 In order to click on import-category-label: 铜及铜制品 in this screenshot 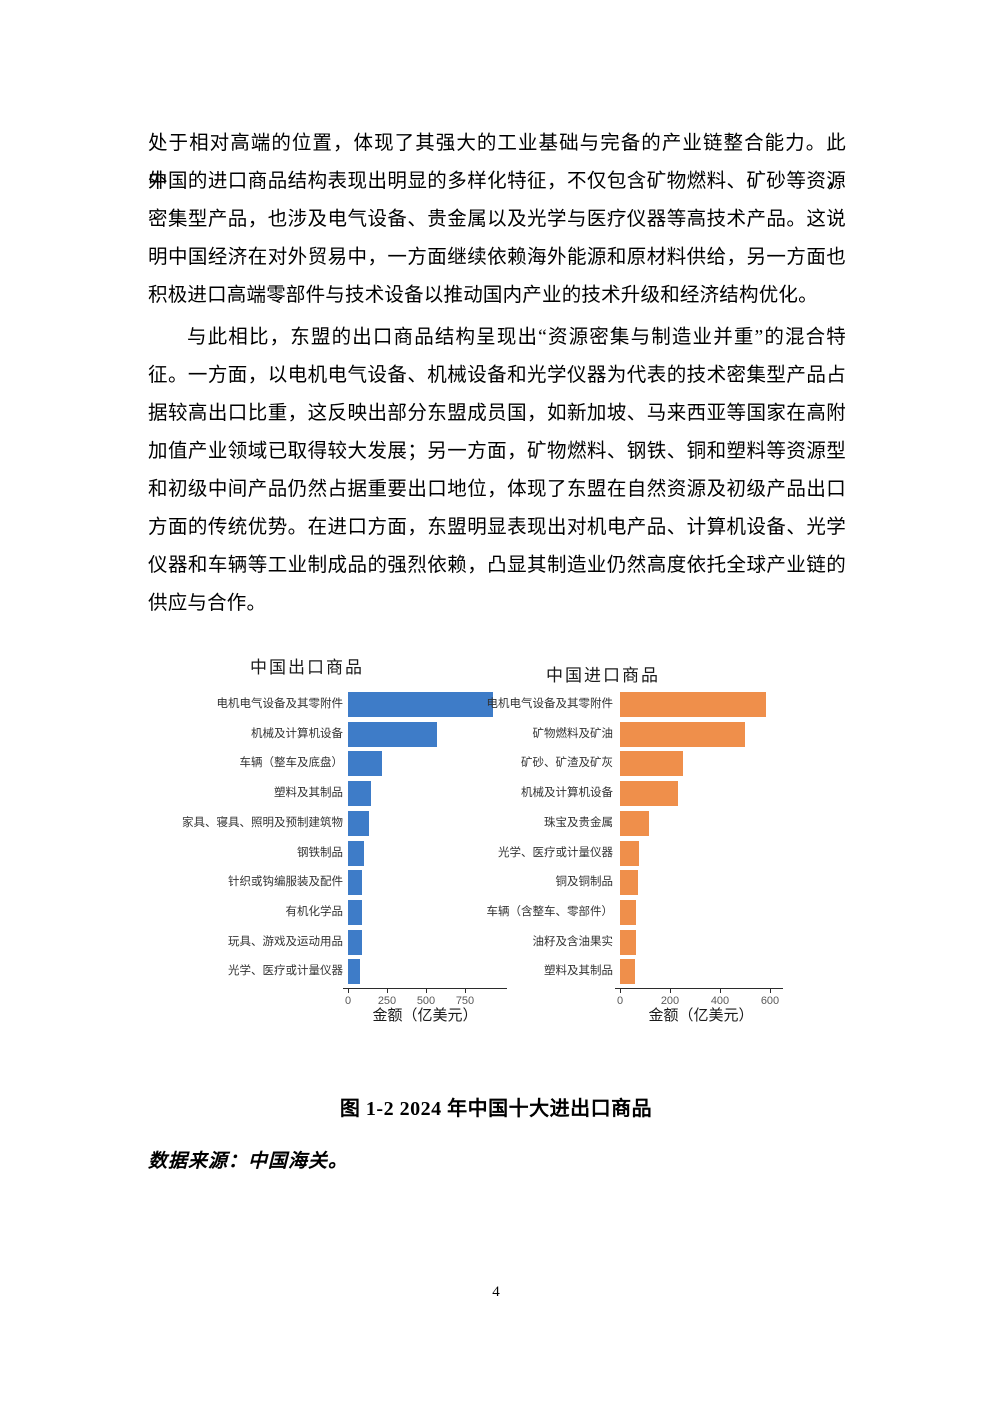, I will do `click(584, 882)`.